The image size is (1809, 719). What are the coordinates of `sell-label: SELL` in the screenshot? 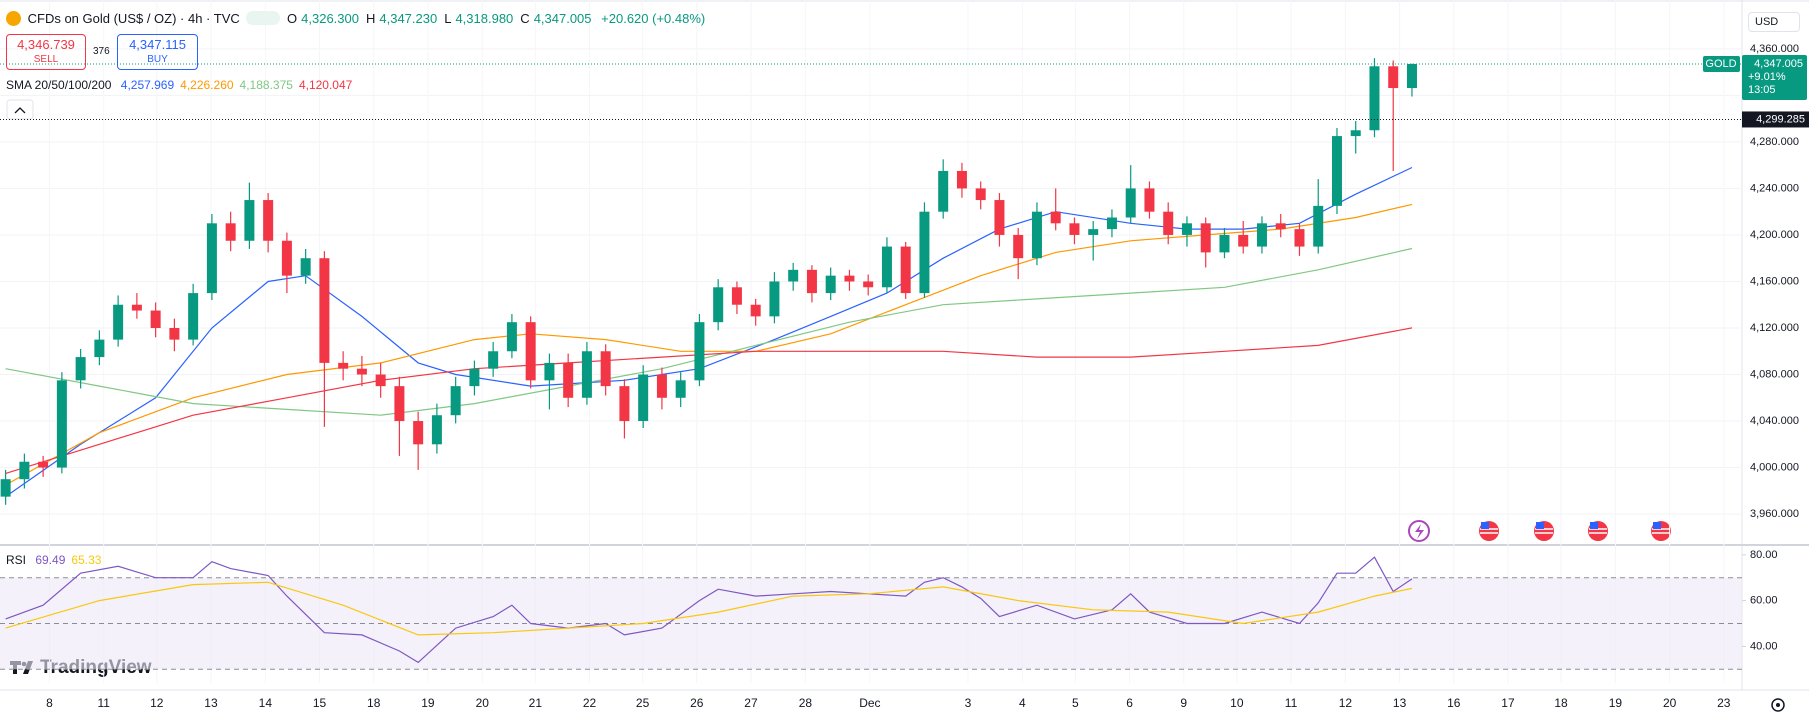 It's located at (46, 59).